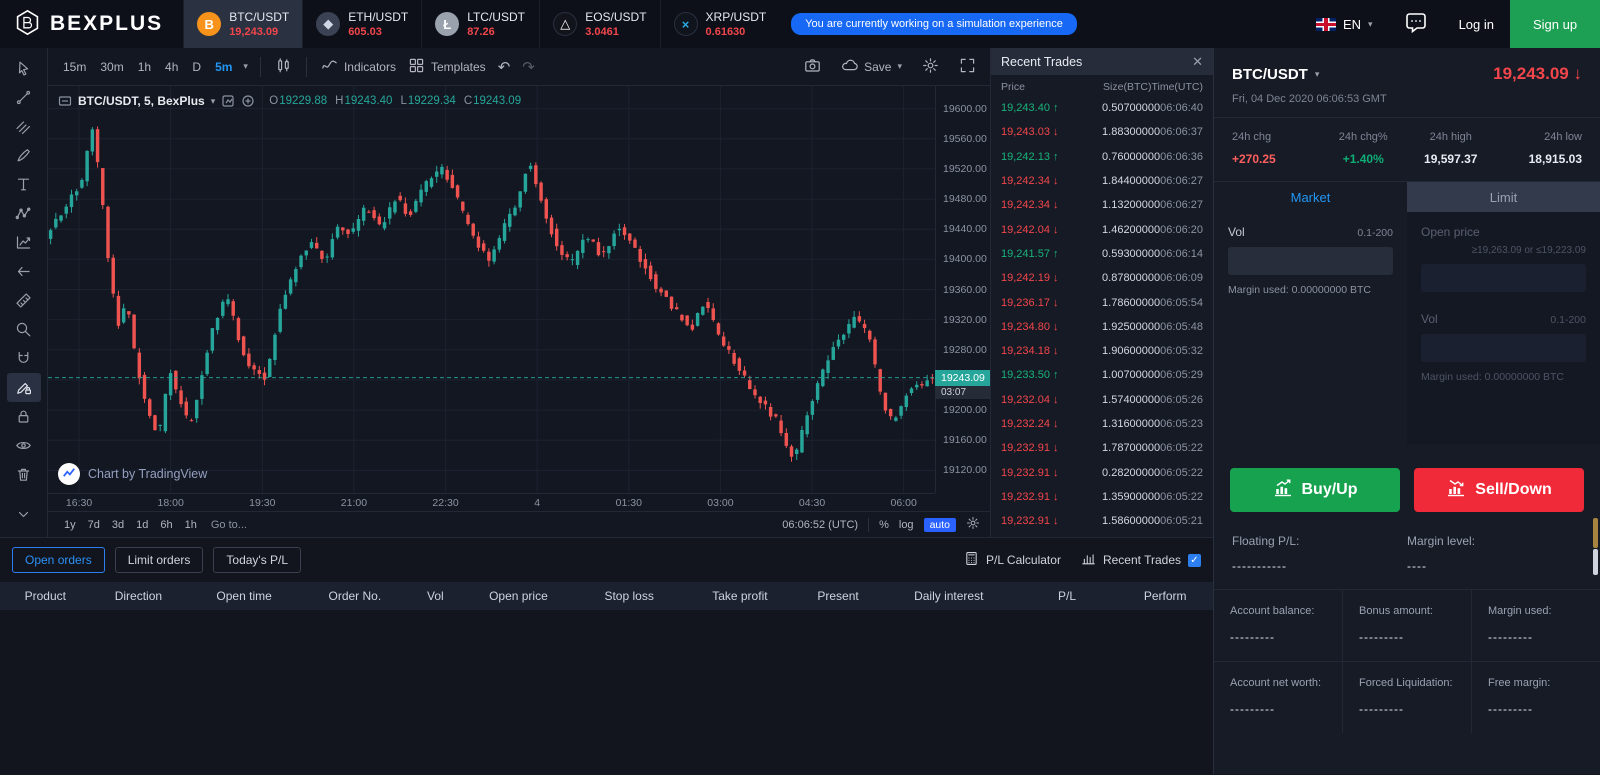  What do you see at coordinates (257, 560) in the screenshot?
I see `orders-tab-2: Today's P/L` at bounding box center [257, 560].